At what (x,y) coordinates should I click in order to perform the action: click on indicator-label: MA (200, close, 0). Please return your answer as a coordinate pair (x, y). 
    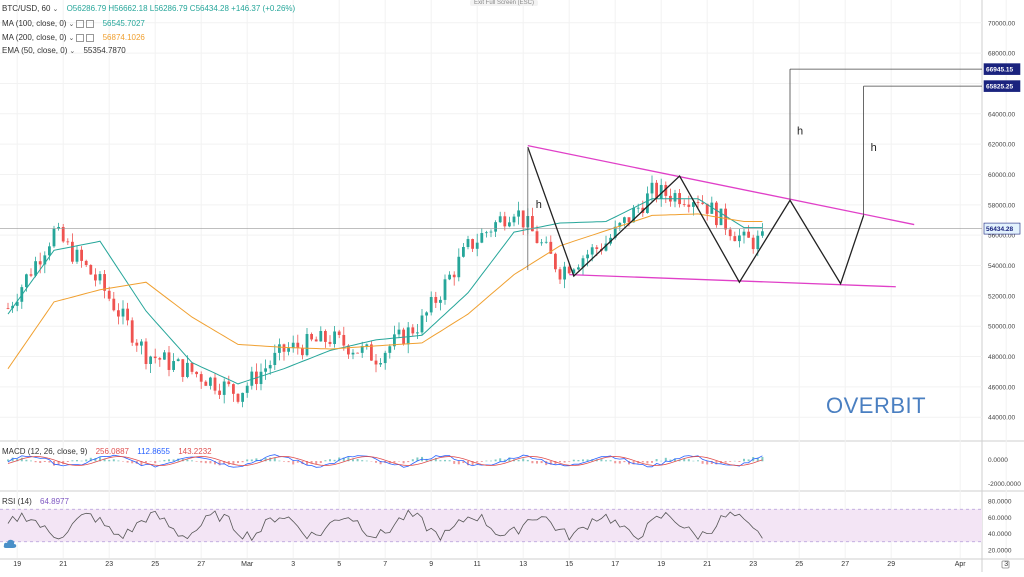
    Looking at the image, I should click on (34, 37).